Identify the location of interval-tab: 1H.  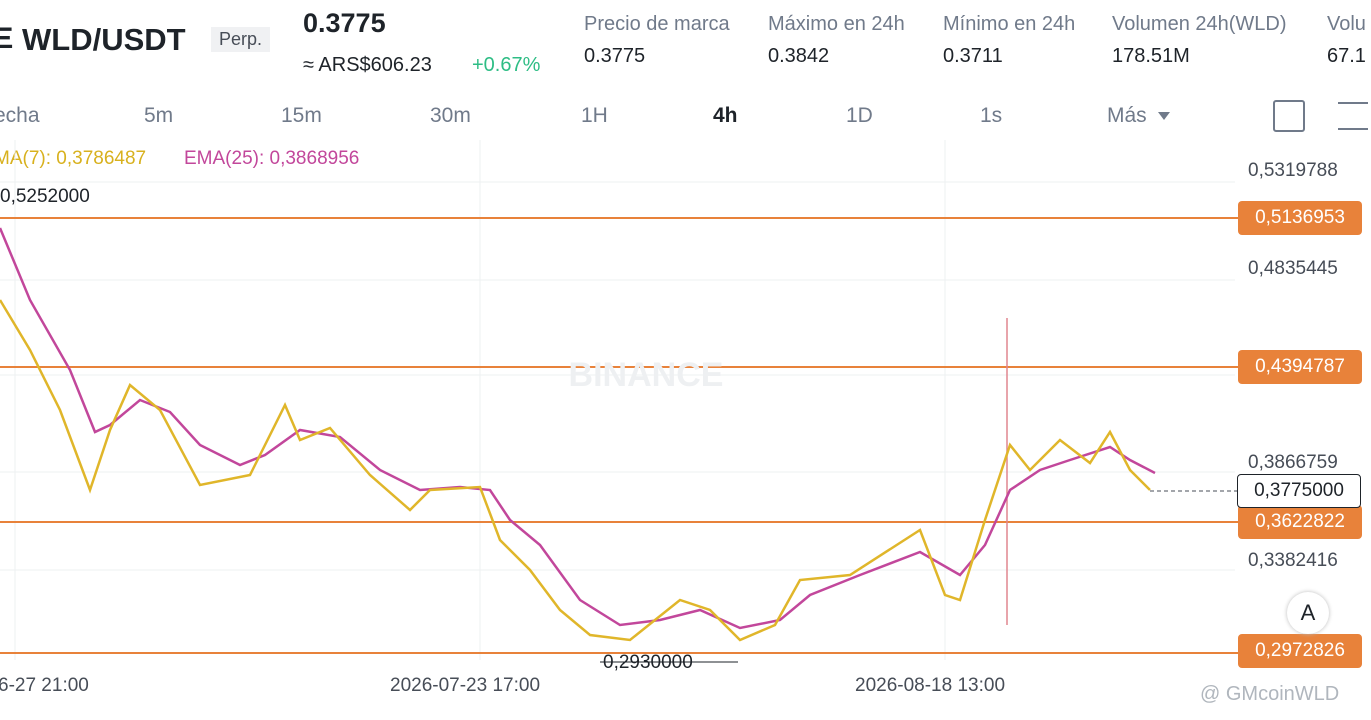
(594, 115).